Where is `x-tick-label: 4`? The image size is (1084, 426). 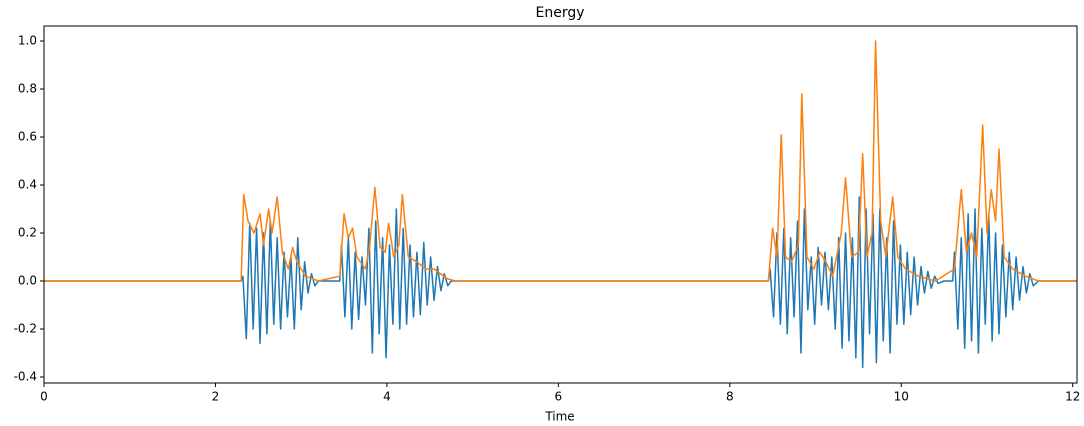 x-tick-label: 4 is located at coordinates (387, 397).